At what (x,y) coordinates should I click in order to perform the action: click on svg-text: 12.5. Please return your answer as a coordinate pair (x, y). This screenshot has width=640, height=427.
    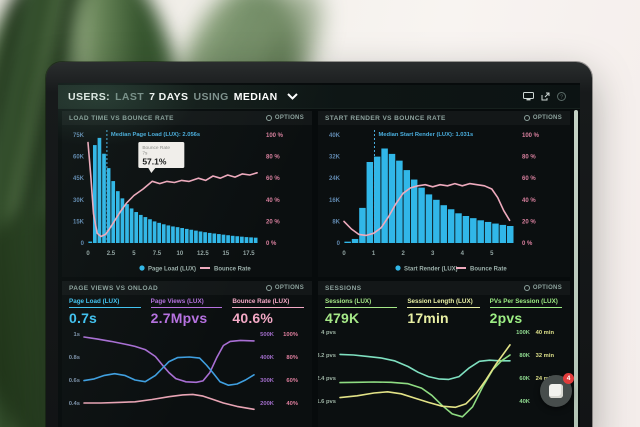
    Looking at the image, I should click on (203, 254).